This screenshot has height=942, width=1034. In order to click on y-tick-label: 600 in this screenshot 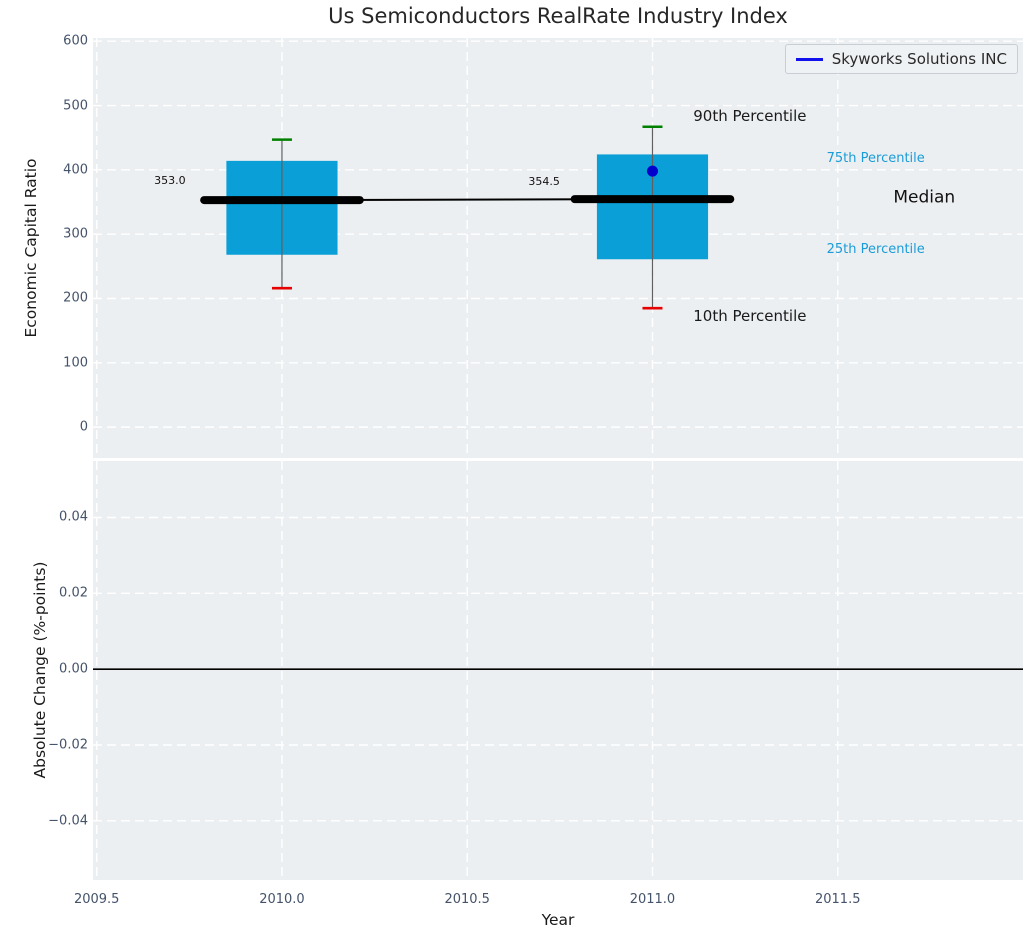, I will do `click(75, 41)`.